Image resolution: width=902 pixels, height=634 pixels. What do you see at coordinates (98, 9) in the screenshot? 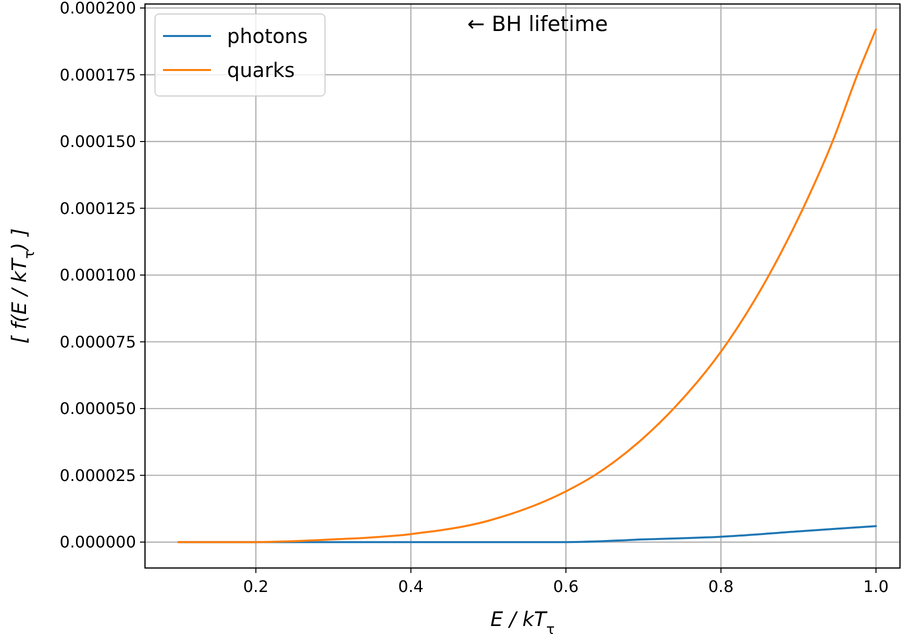
I see `y-tick-label: 0.000200` at bounding box center [98, 9].